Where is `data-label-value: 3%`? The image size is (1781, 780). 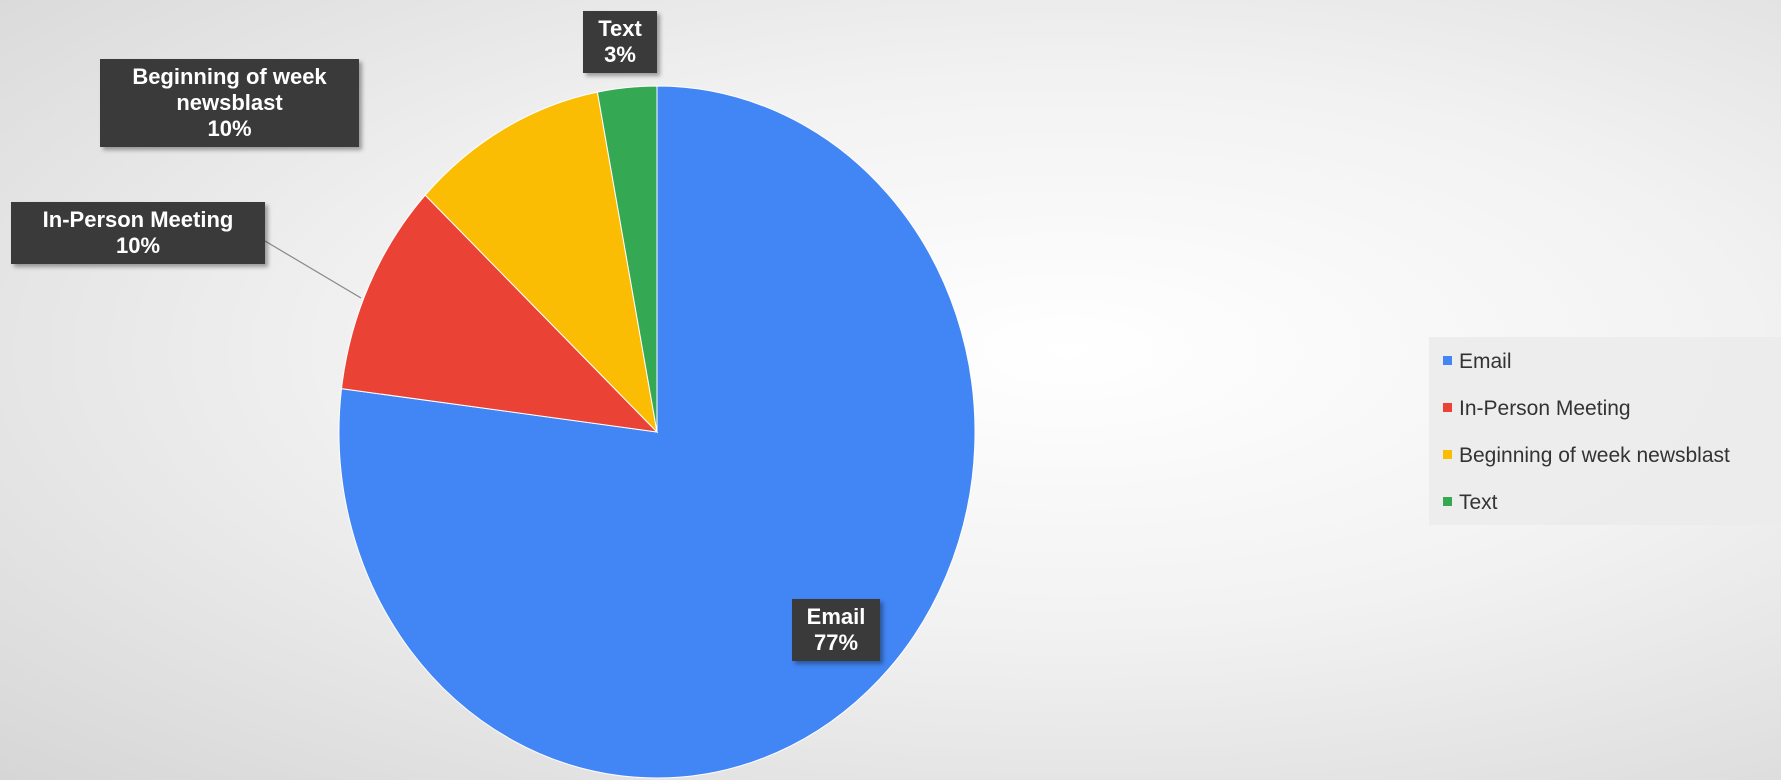 data-label-value: 3% is located at coordinates (620, 54).